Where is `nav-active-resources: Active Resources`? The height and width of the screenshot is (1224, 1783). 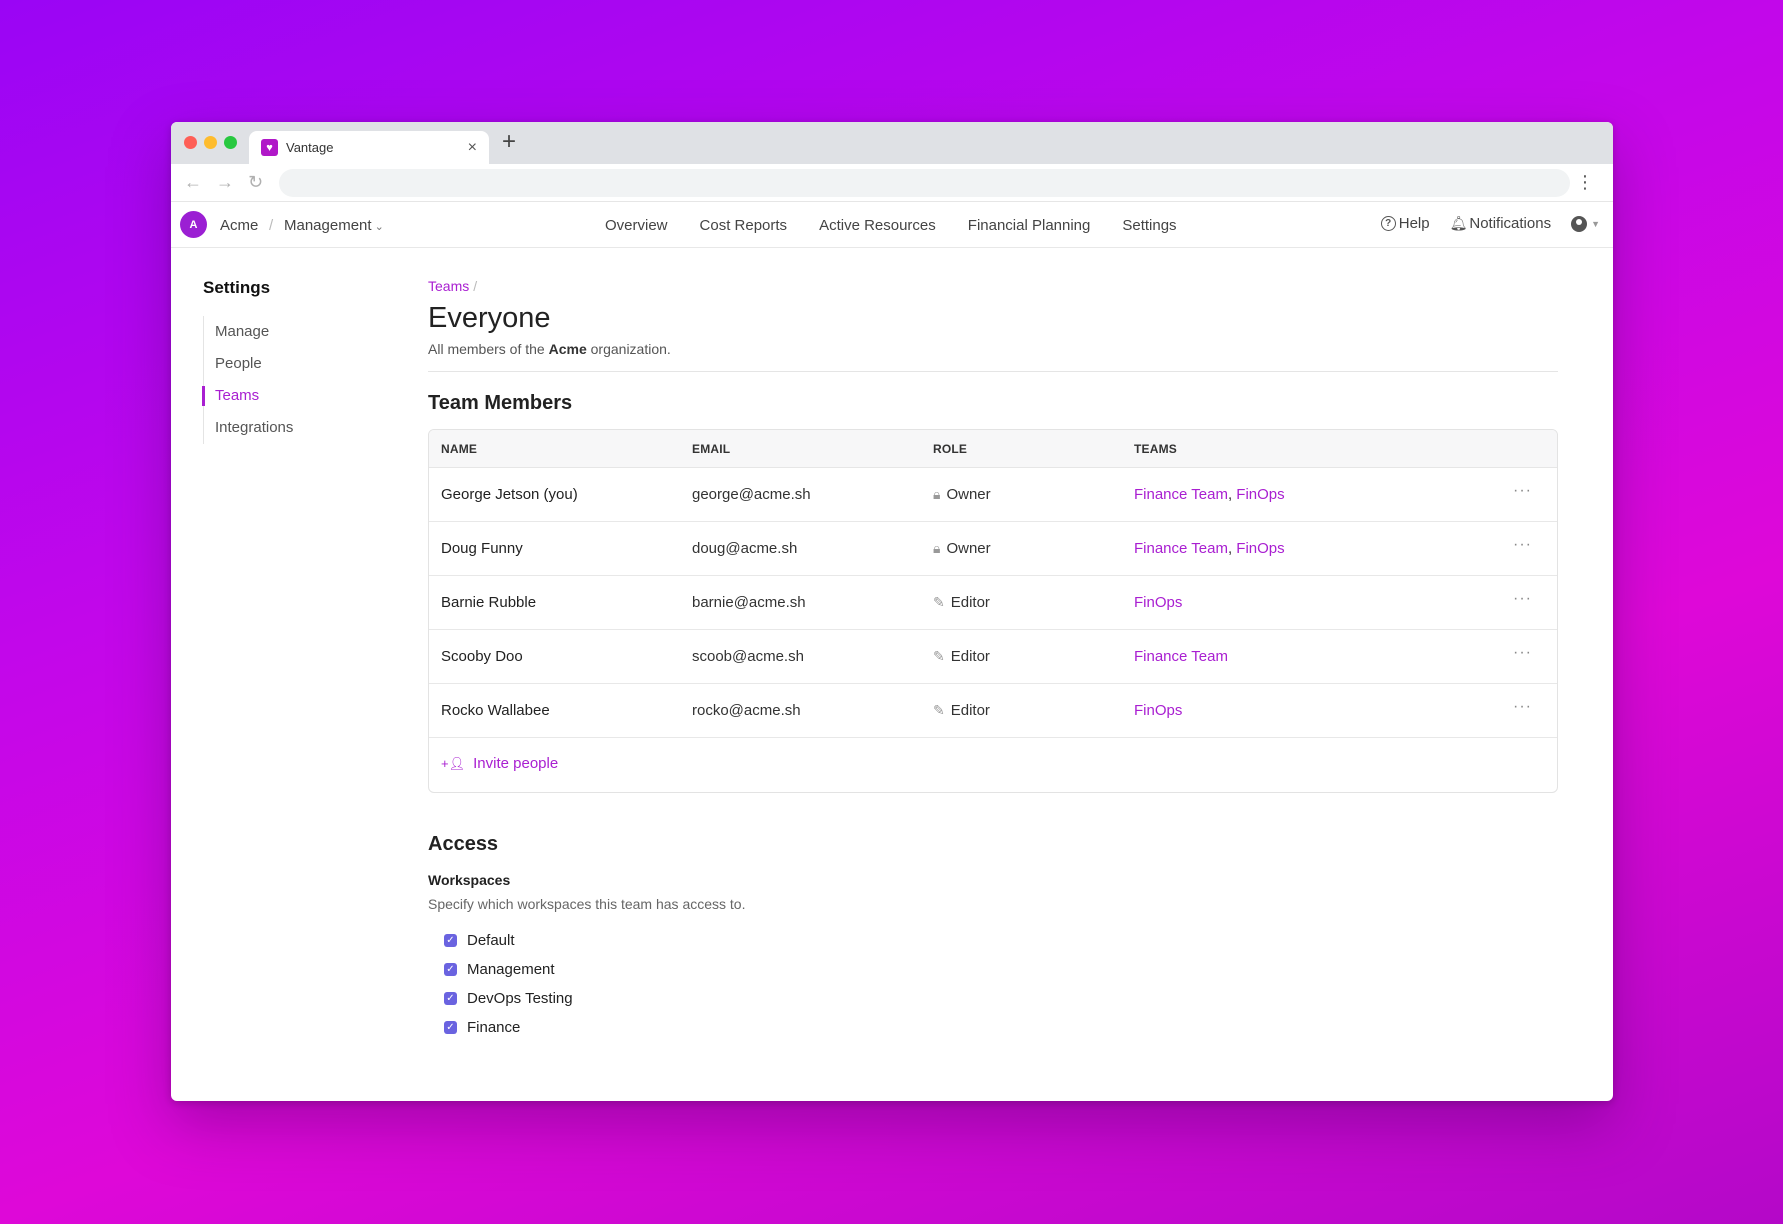 nav-active-resources: Active Resources is located at coordinates (877, 225).